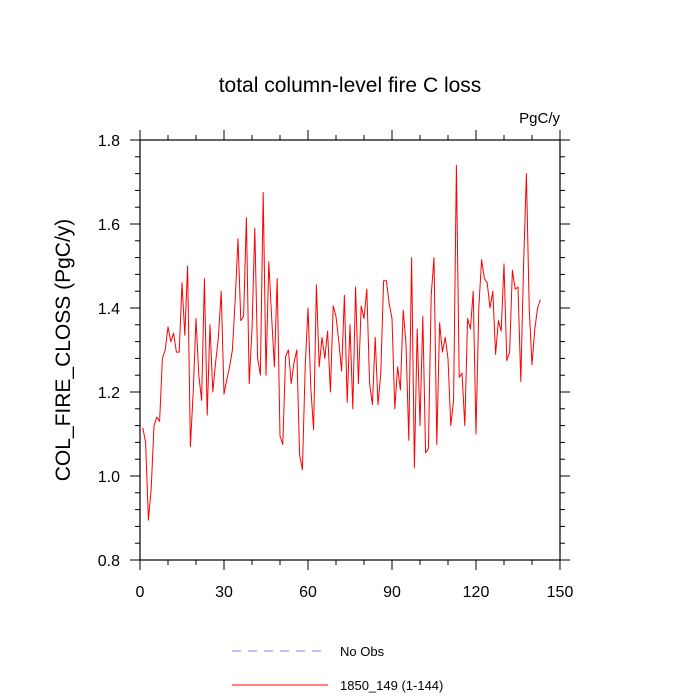 The height and width of the screenshot is (700, 700). Describe the element at coordinates (109, 309) in the screenshot. I see `y-tick-label: 1.4` at that location.